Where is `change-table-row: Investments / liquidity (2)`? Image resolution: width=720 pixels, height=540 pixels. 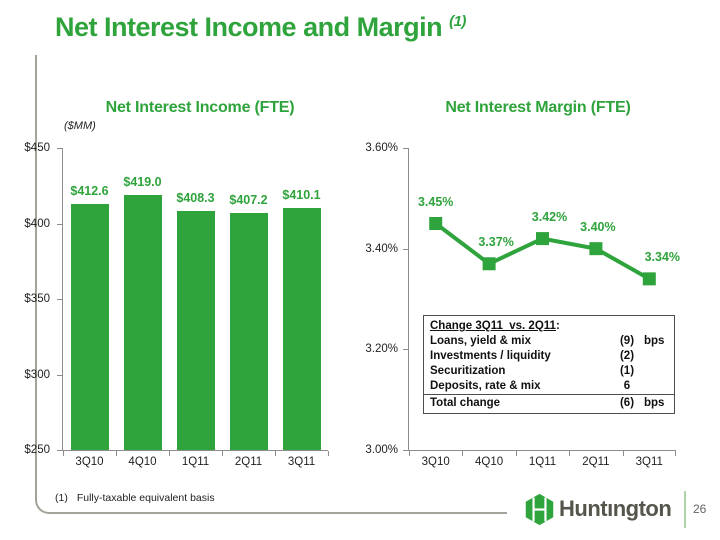 change-table-row: Investments / liquidity (2) is located at coordinates (549, 356).